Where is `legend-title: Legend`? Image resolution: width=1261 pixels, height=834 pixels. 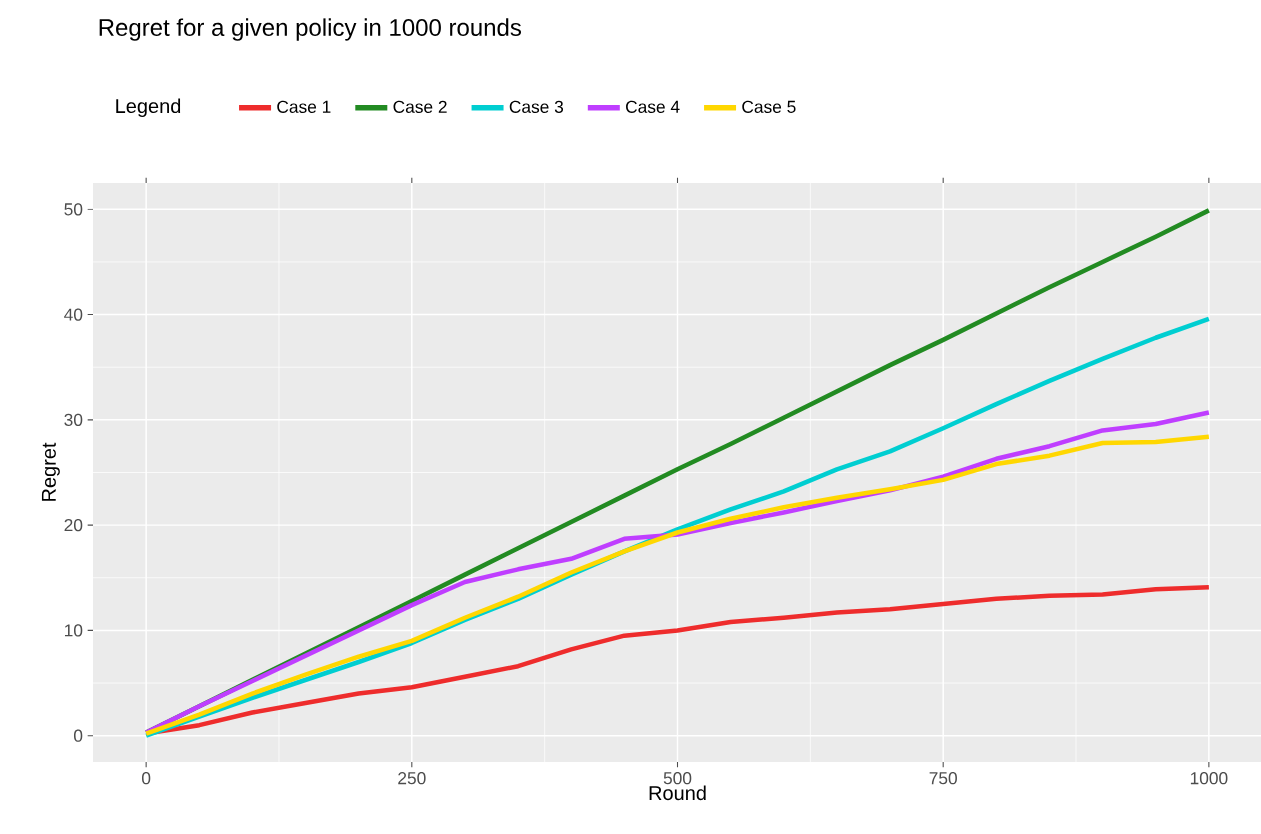 legend-title: Legend is located at coordinates (148, 108).